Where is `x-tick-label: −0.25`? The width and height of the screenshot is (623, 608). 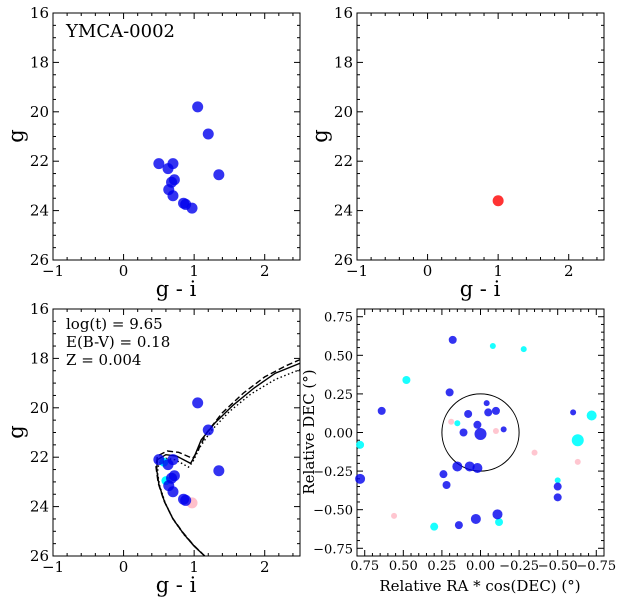
x-tick-label: −0.25 is located at coordinates (519, 566).